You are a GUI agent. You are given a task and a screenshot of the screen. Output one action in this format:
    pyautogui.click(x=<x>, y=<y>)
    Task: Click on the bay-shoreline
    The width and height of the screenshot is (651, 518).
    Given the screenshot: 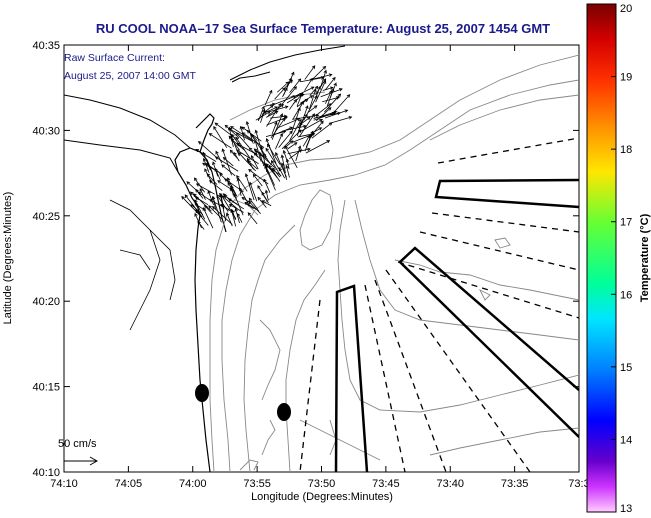 What is the action you would take?
    pyautogui.click(x=205, y=109)
    